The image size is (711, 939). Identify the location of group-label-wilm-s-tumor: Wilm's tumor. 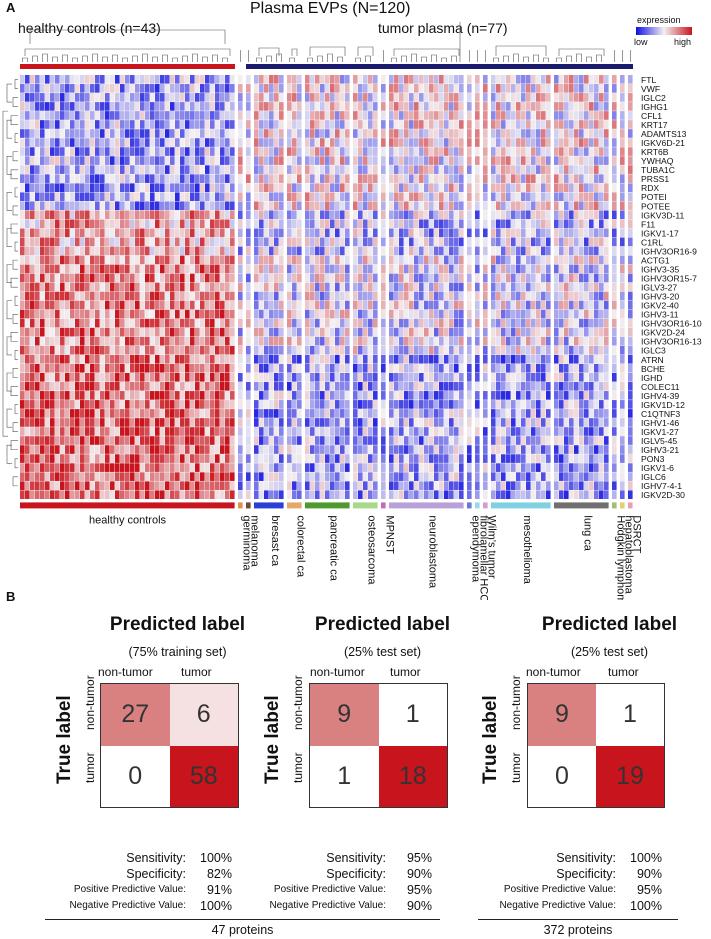
(492, 547).